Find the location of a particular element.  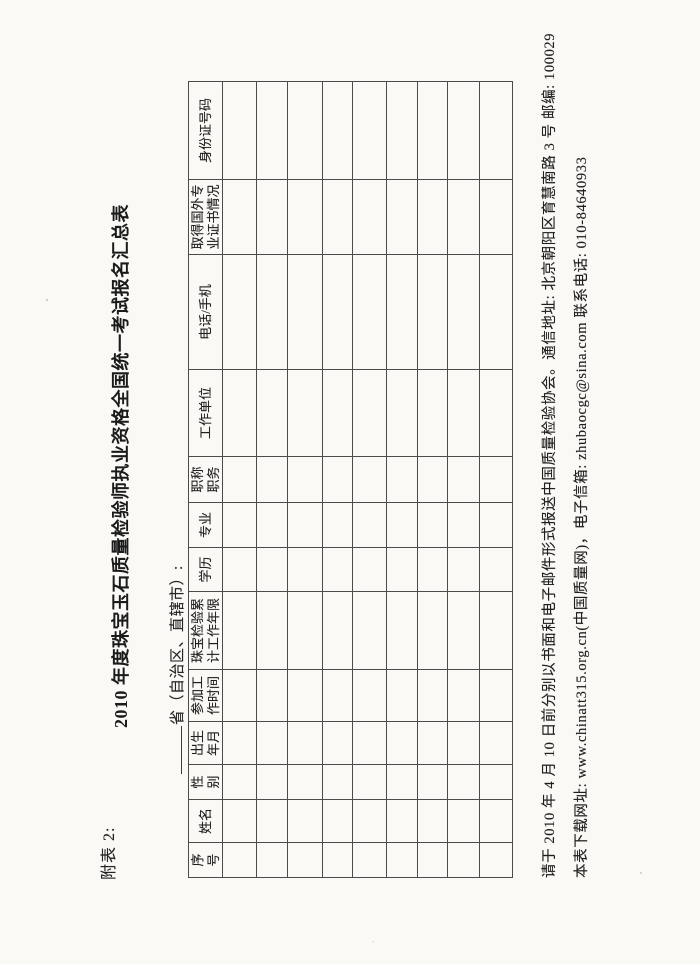

province-blank-underline is located at coordinates (175, 750).